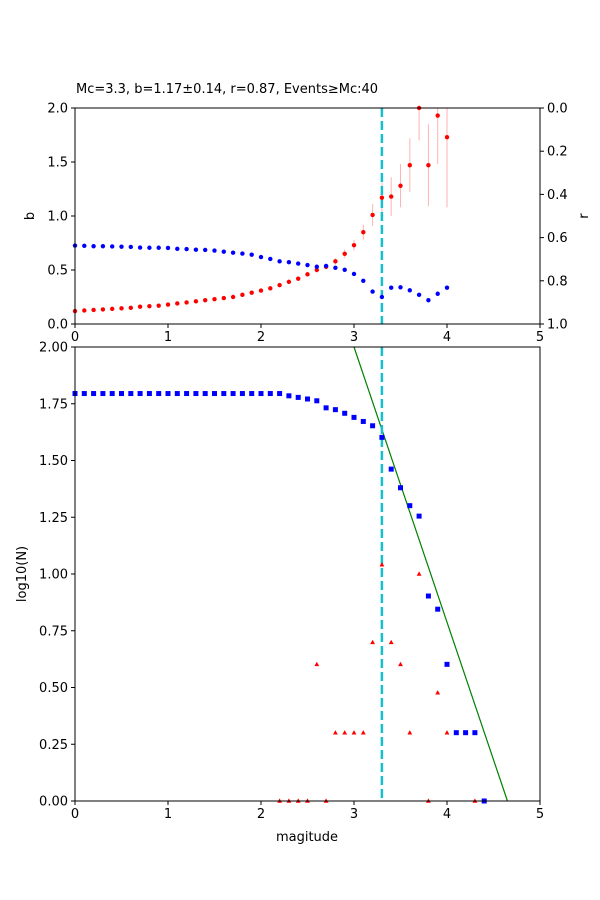 The height and width of the screenshot is (900, 600). Describe the element at coordinates (354, 337) in the screenshot. I see `x-tick-label: 3` at that location.